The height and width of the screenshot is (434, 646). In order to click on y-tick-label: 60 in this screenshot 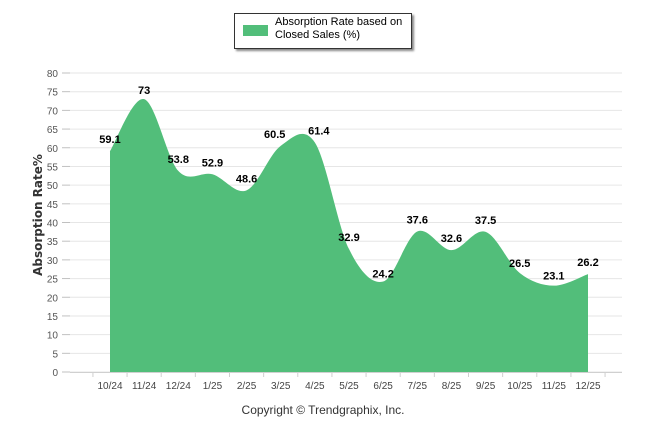, I will do `click(53, 149)`.